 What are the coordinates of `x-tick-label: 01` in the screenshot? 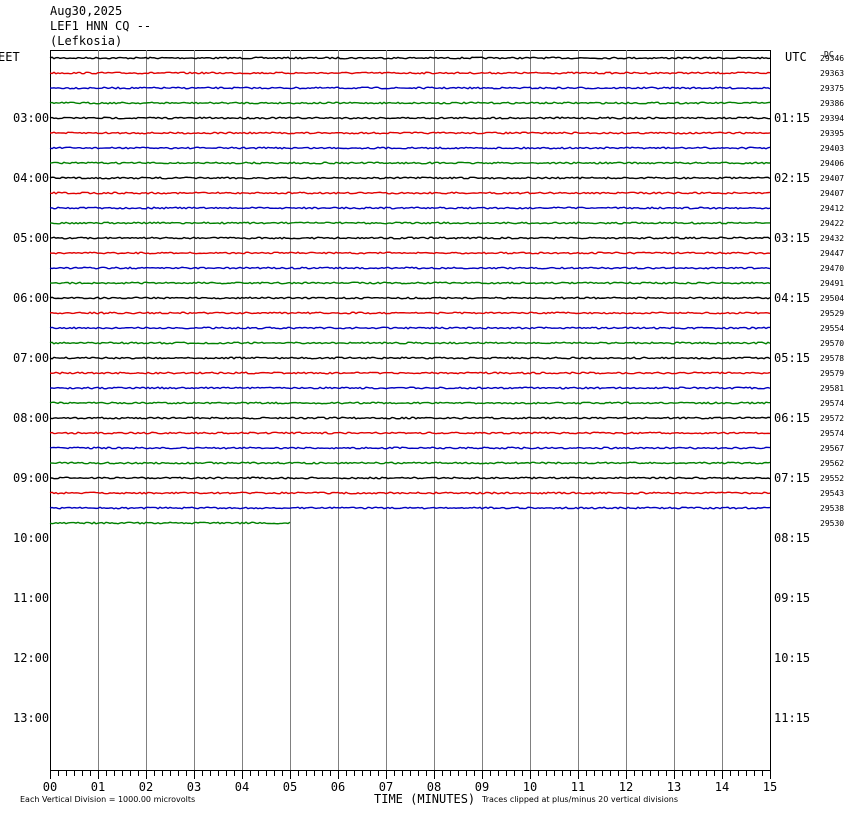 It's located at (98, 787).